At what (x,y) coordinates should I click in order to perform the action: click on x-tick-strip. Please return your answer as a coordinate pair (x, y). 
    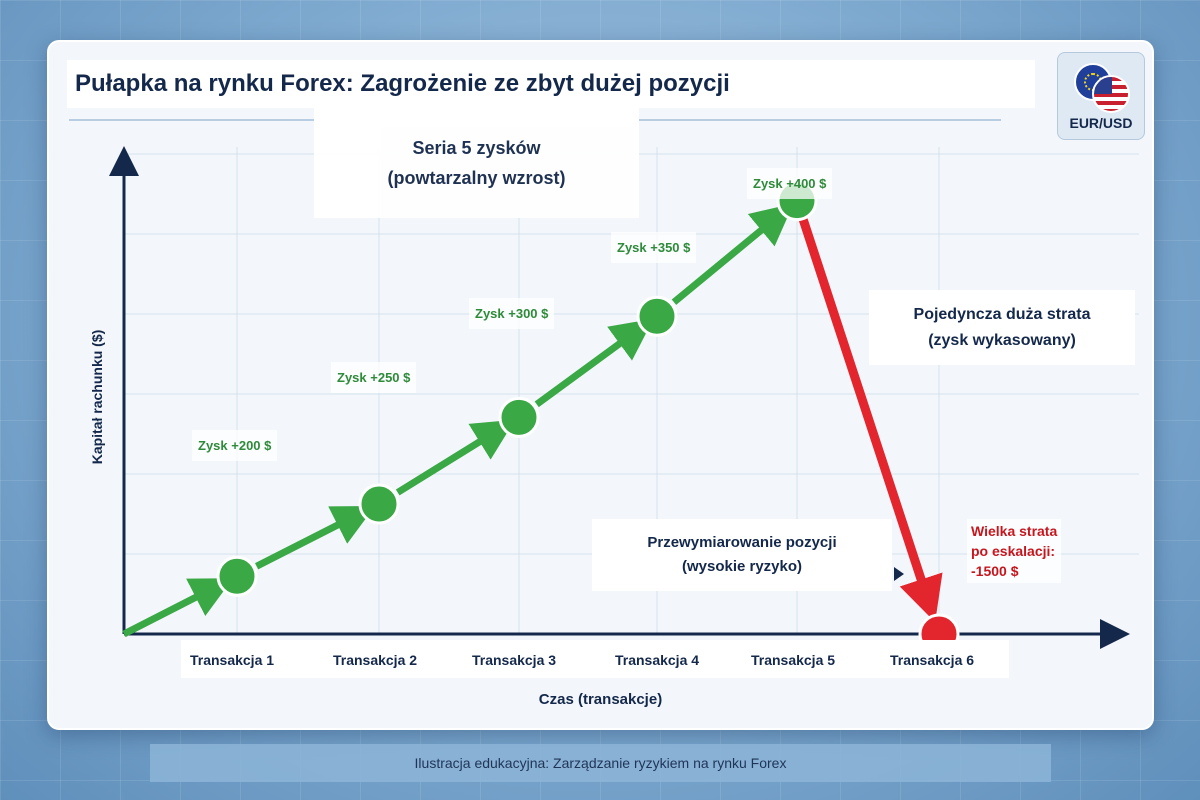
    Looking at the image, I should click on (595, 659).